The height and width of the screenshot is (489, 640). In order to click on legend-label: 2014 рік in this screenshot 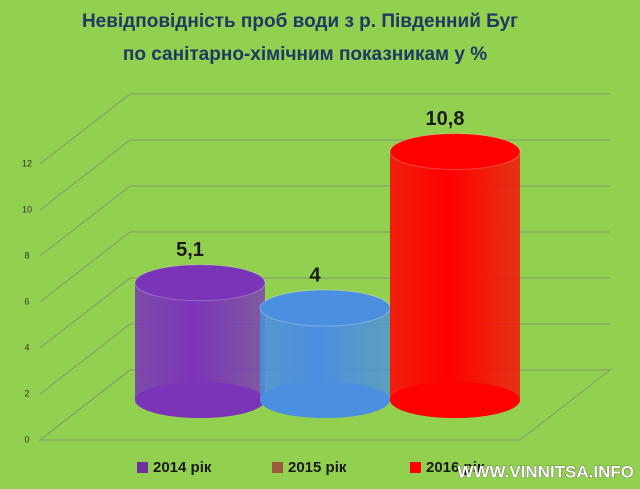, I will do `click(182, 467)`.